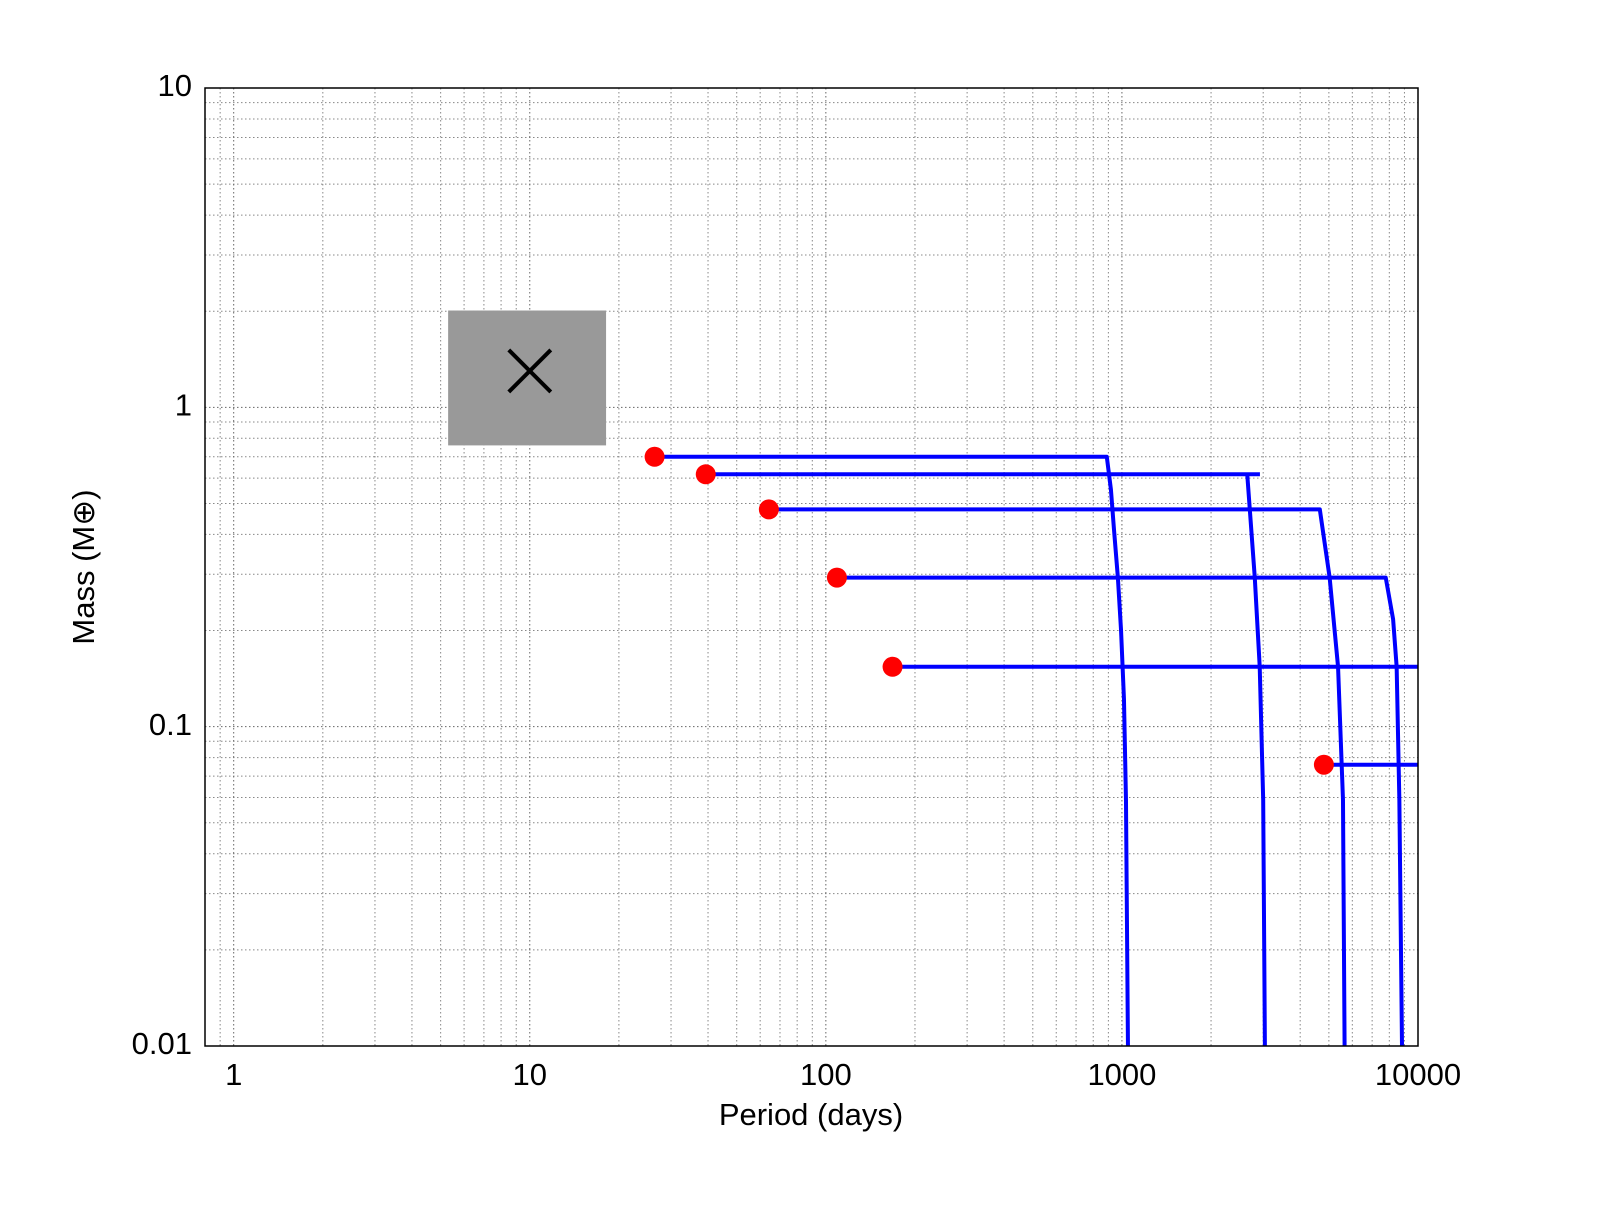 This screenshot has height=1205, width=1601. Describe the element at coordinates (170, 724) in the screenshot. I see `y-tick-label: 0.1` at that location.